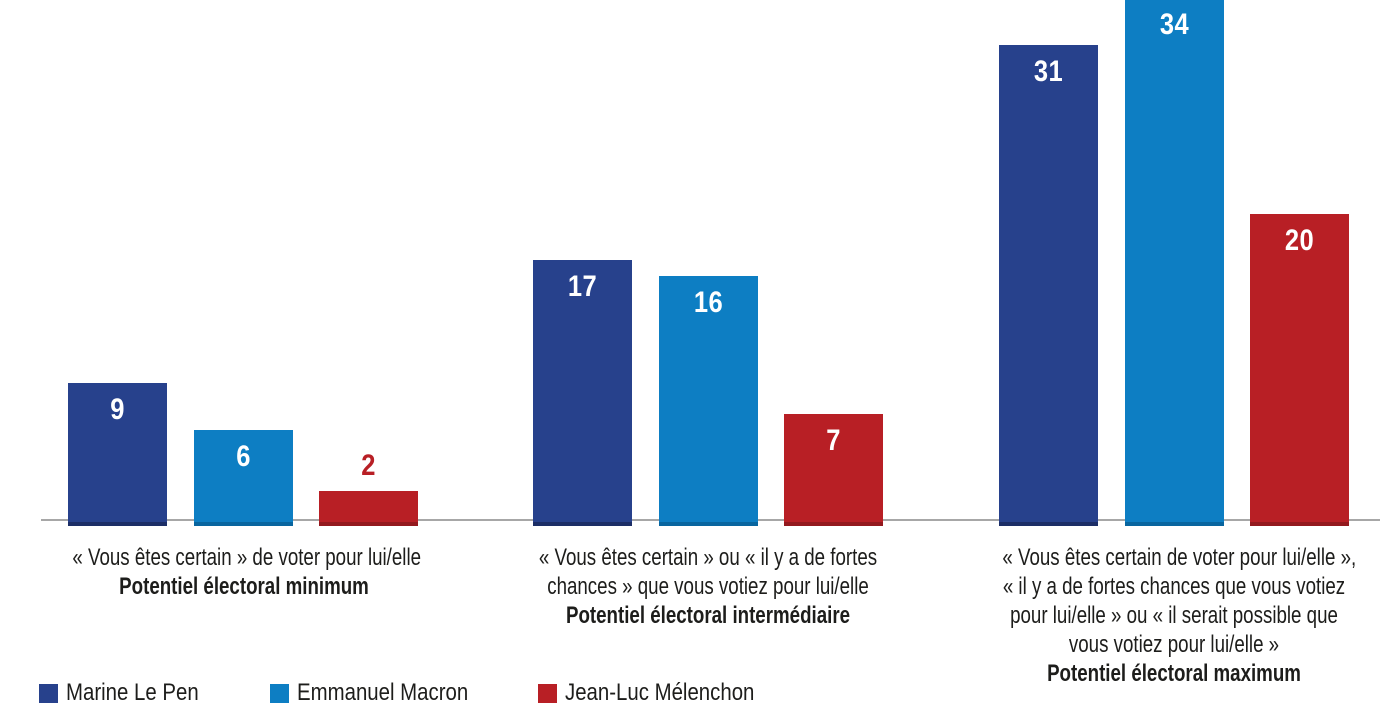 The height and width of the screenshot is (727, 1380). What do you see at coordinates (1299, 240) in the screenshot?
I see `bar-value-label: 20` at bounding box center [1299, 240].